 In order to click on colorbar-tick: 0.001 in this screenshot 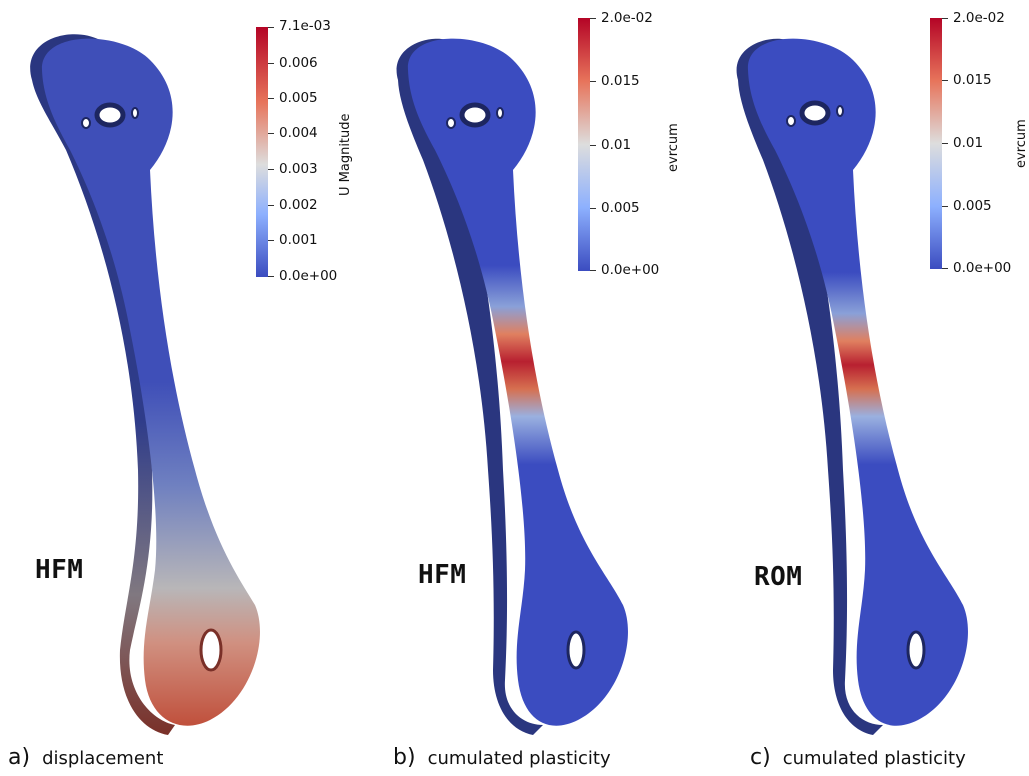, I will do `click(298, 240)`.